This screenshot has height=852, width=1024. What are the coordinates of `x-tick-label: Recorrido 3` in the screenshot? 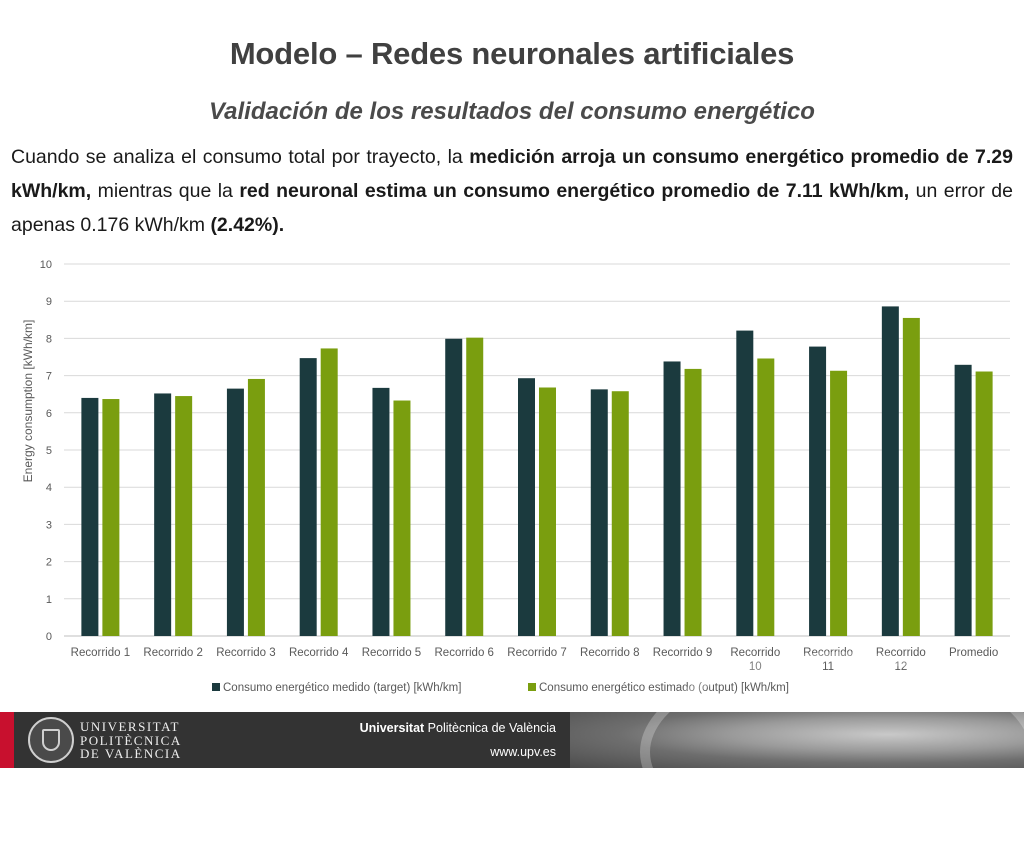 It's located at (245, 653).